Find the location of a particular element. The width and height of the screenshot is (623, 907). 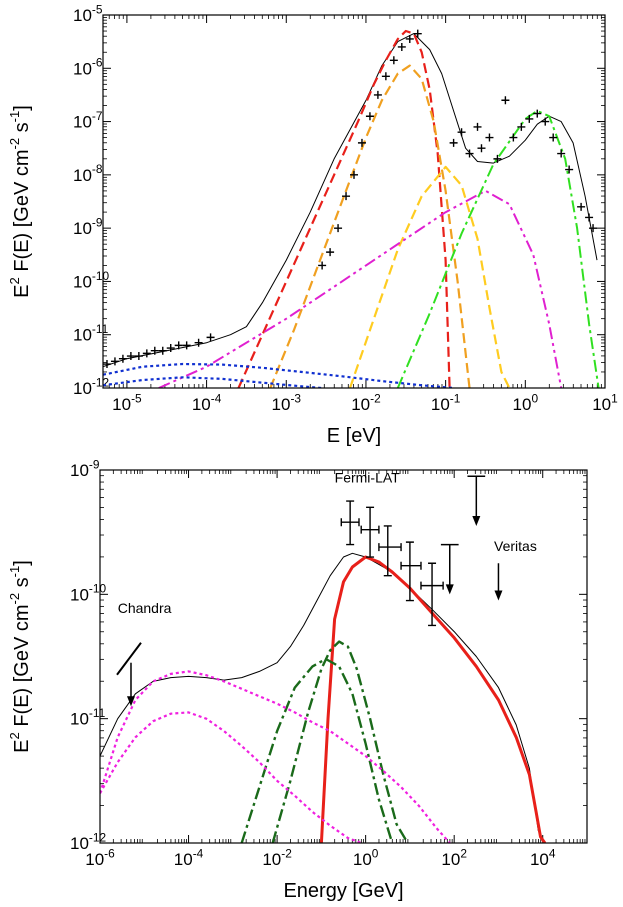

y-tick-label: 10⁻¹¹ is located at coordinates (88, 717).